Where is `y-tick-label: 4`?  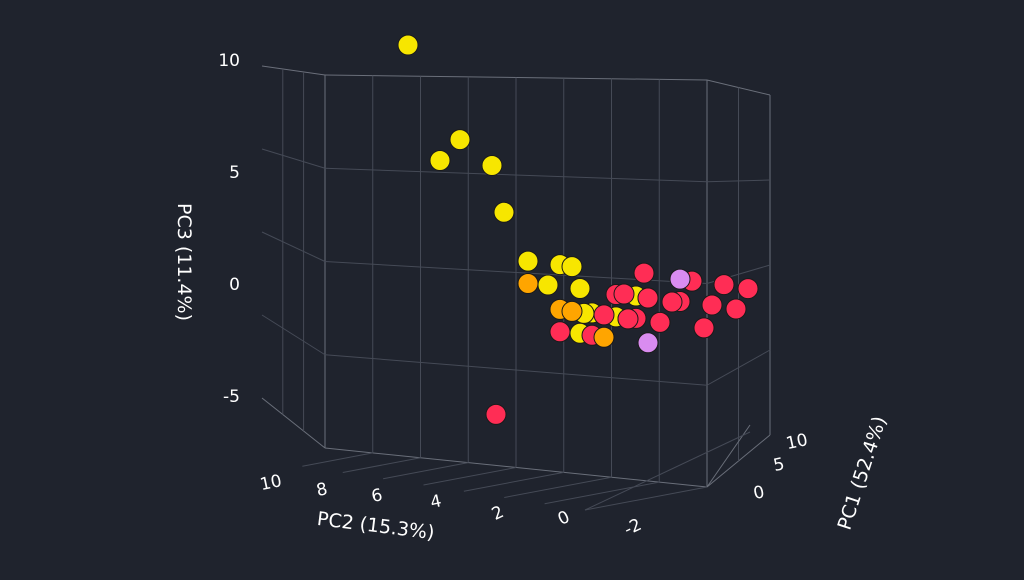 y-tick-label: 4 is located at coordinates (436, 502).